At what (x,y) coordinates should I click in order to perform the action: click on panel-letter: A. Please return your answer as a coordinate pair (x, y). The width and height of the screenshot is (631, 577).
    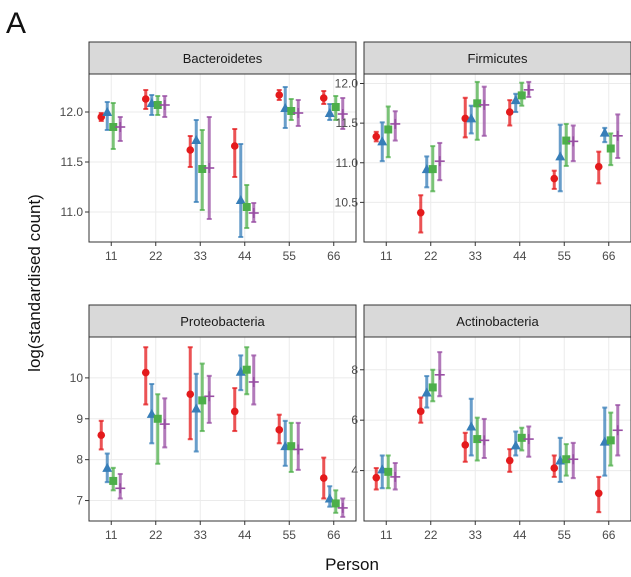
    Looking at the image, I should click on (16, 23).